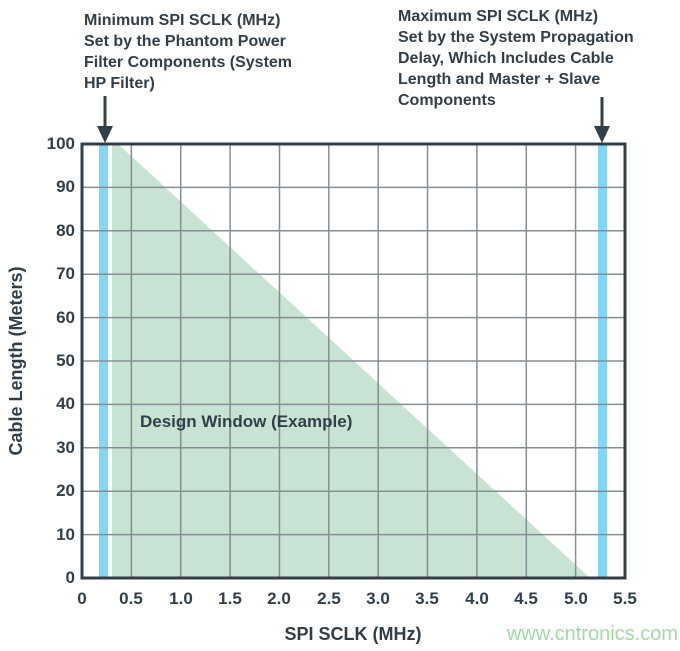 This screenshot has height=651, width=680. Describe the element at coordinates (378, 598) in the screenshot. I see `x-tick-label: 3.0` at that location.